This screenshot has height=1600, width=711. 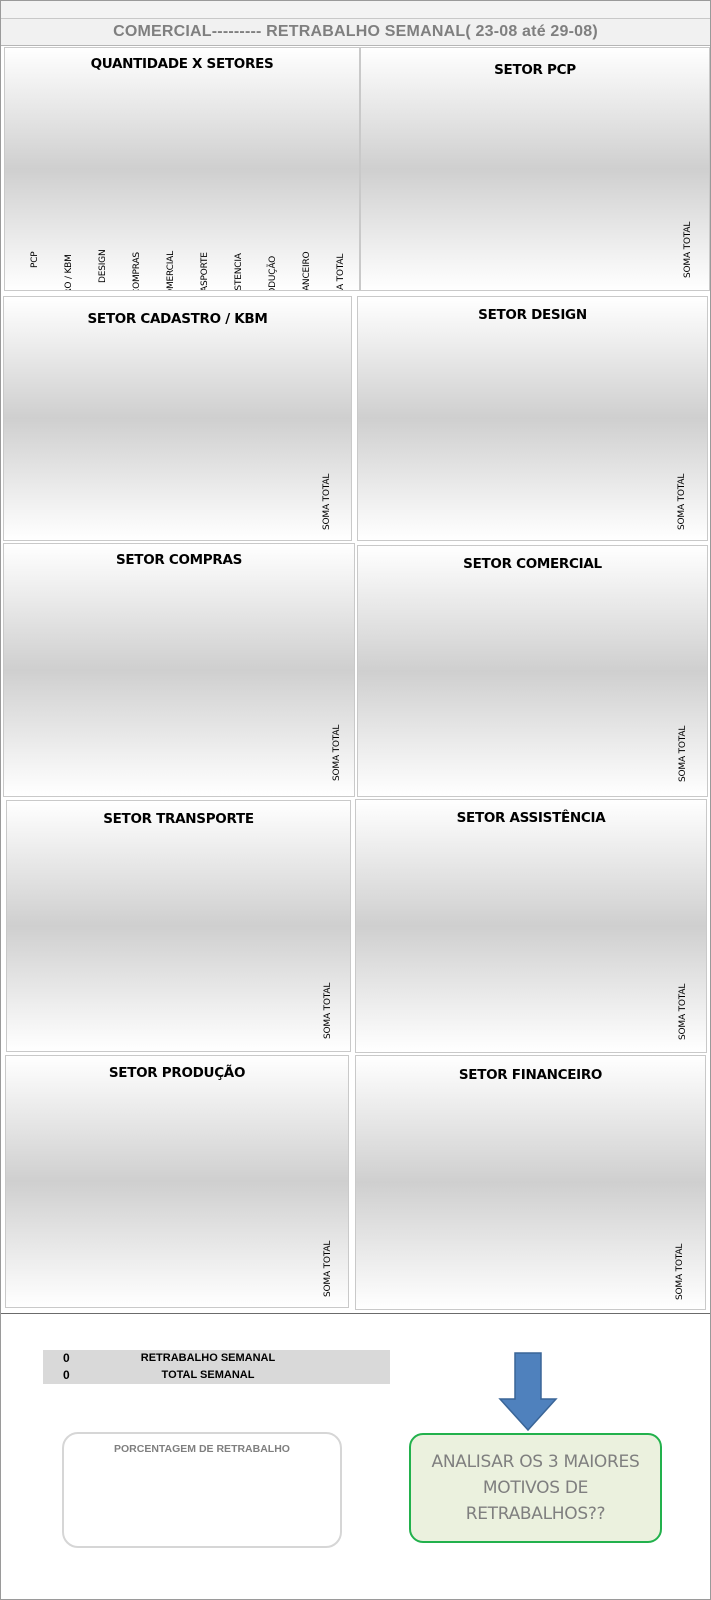 What do you see at coordinates (530, 1075) in the screenshot?
I see `chart-title: SETOR FINANCEIRO` at bounding box center [530, 1075].